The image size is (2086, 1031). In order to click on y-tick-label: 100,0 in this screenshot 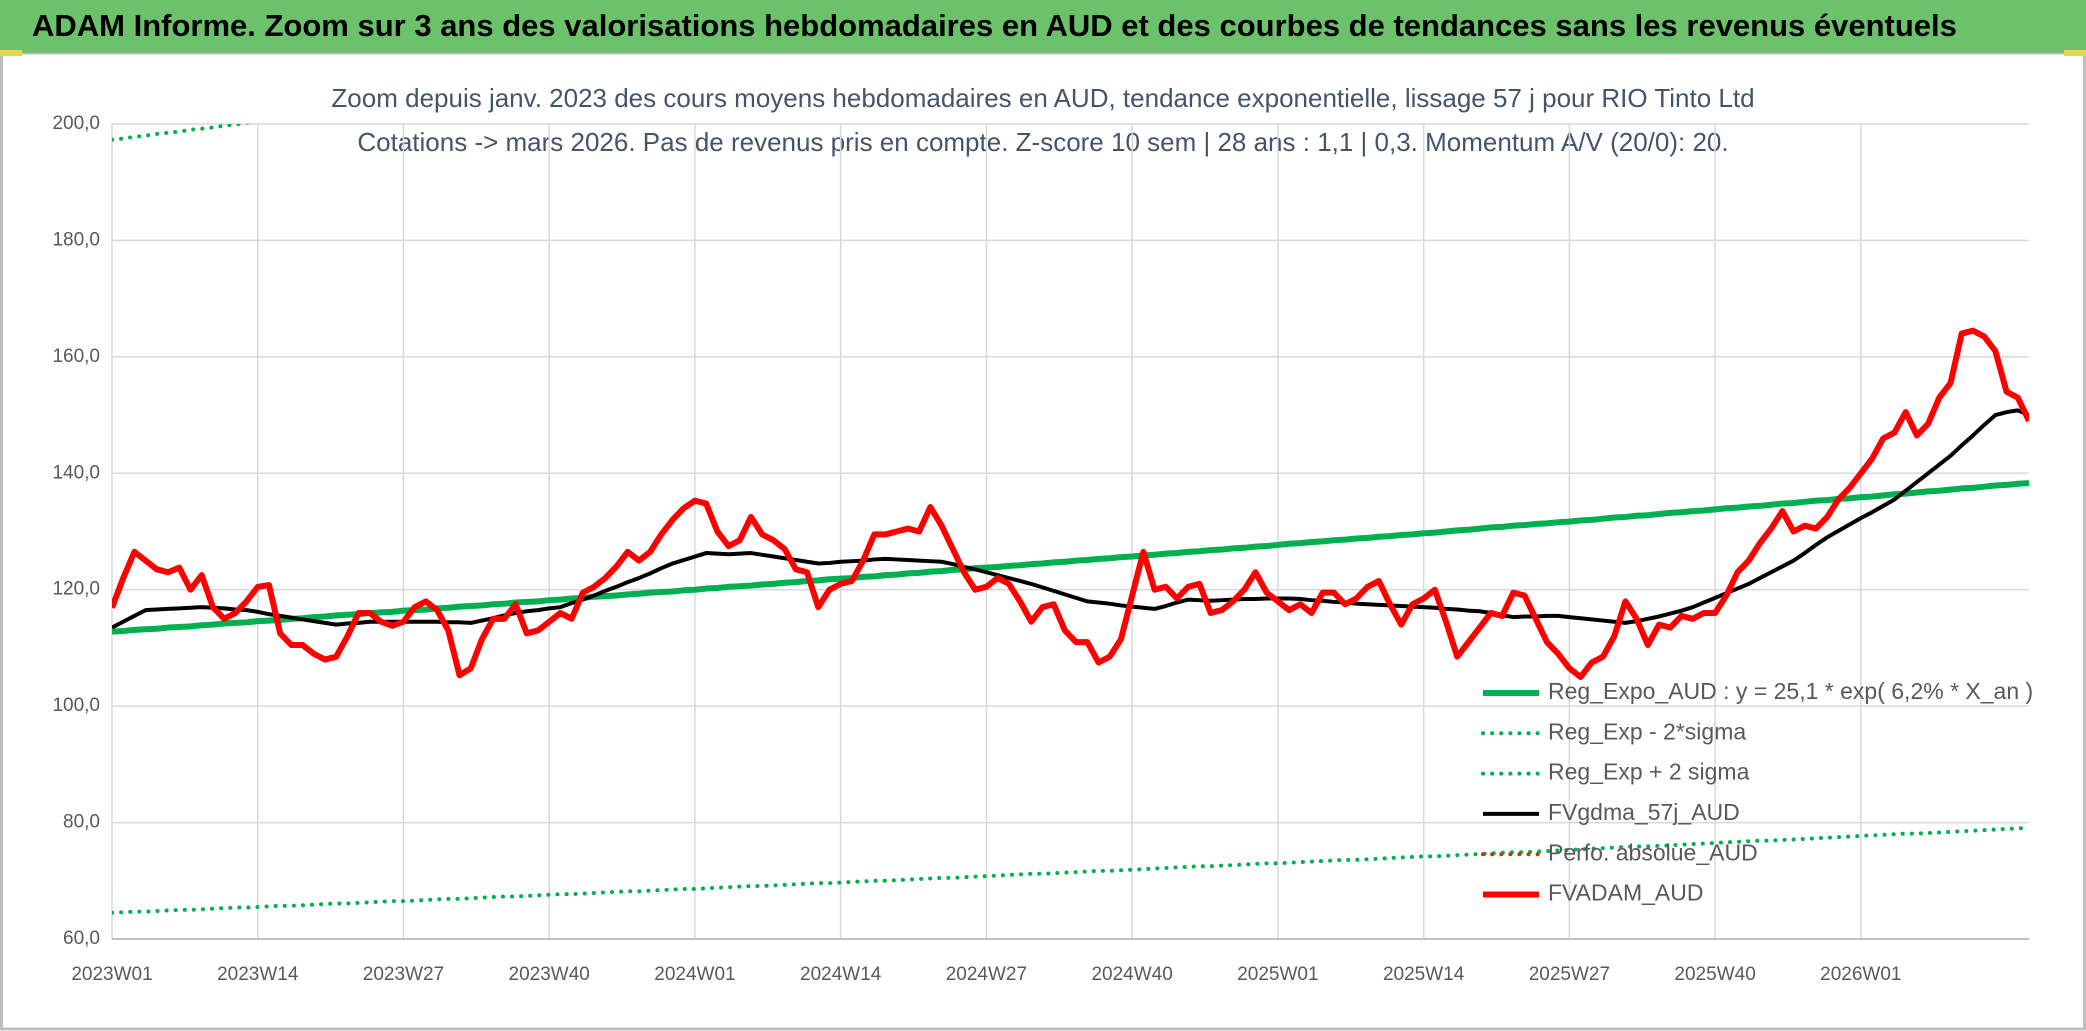, I will do `click(76, 705)`.